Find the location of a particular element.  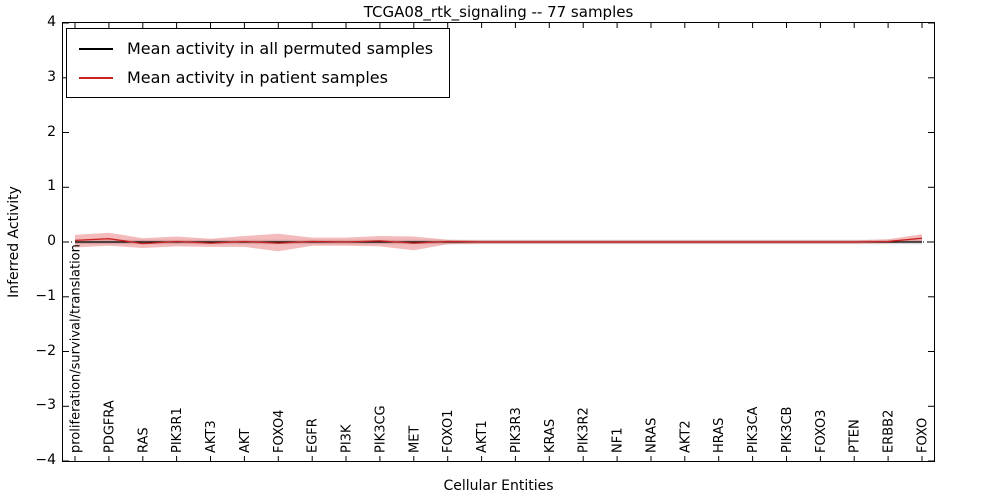

svg-text: AKT3 is located at coordinates (211, 436).